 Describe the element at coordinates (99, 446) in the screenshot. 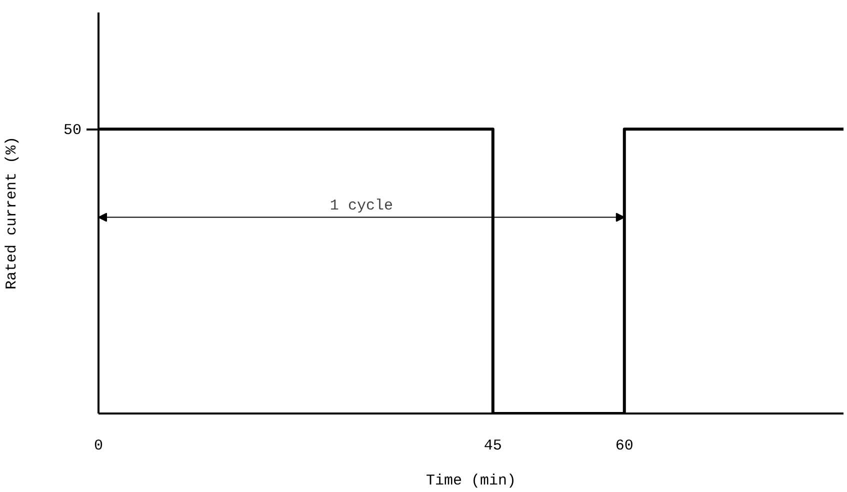

I see `x-tick-label: 0` at that location.